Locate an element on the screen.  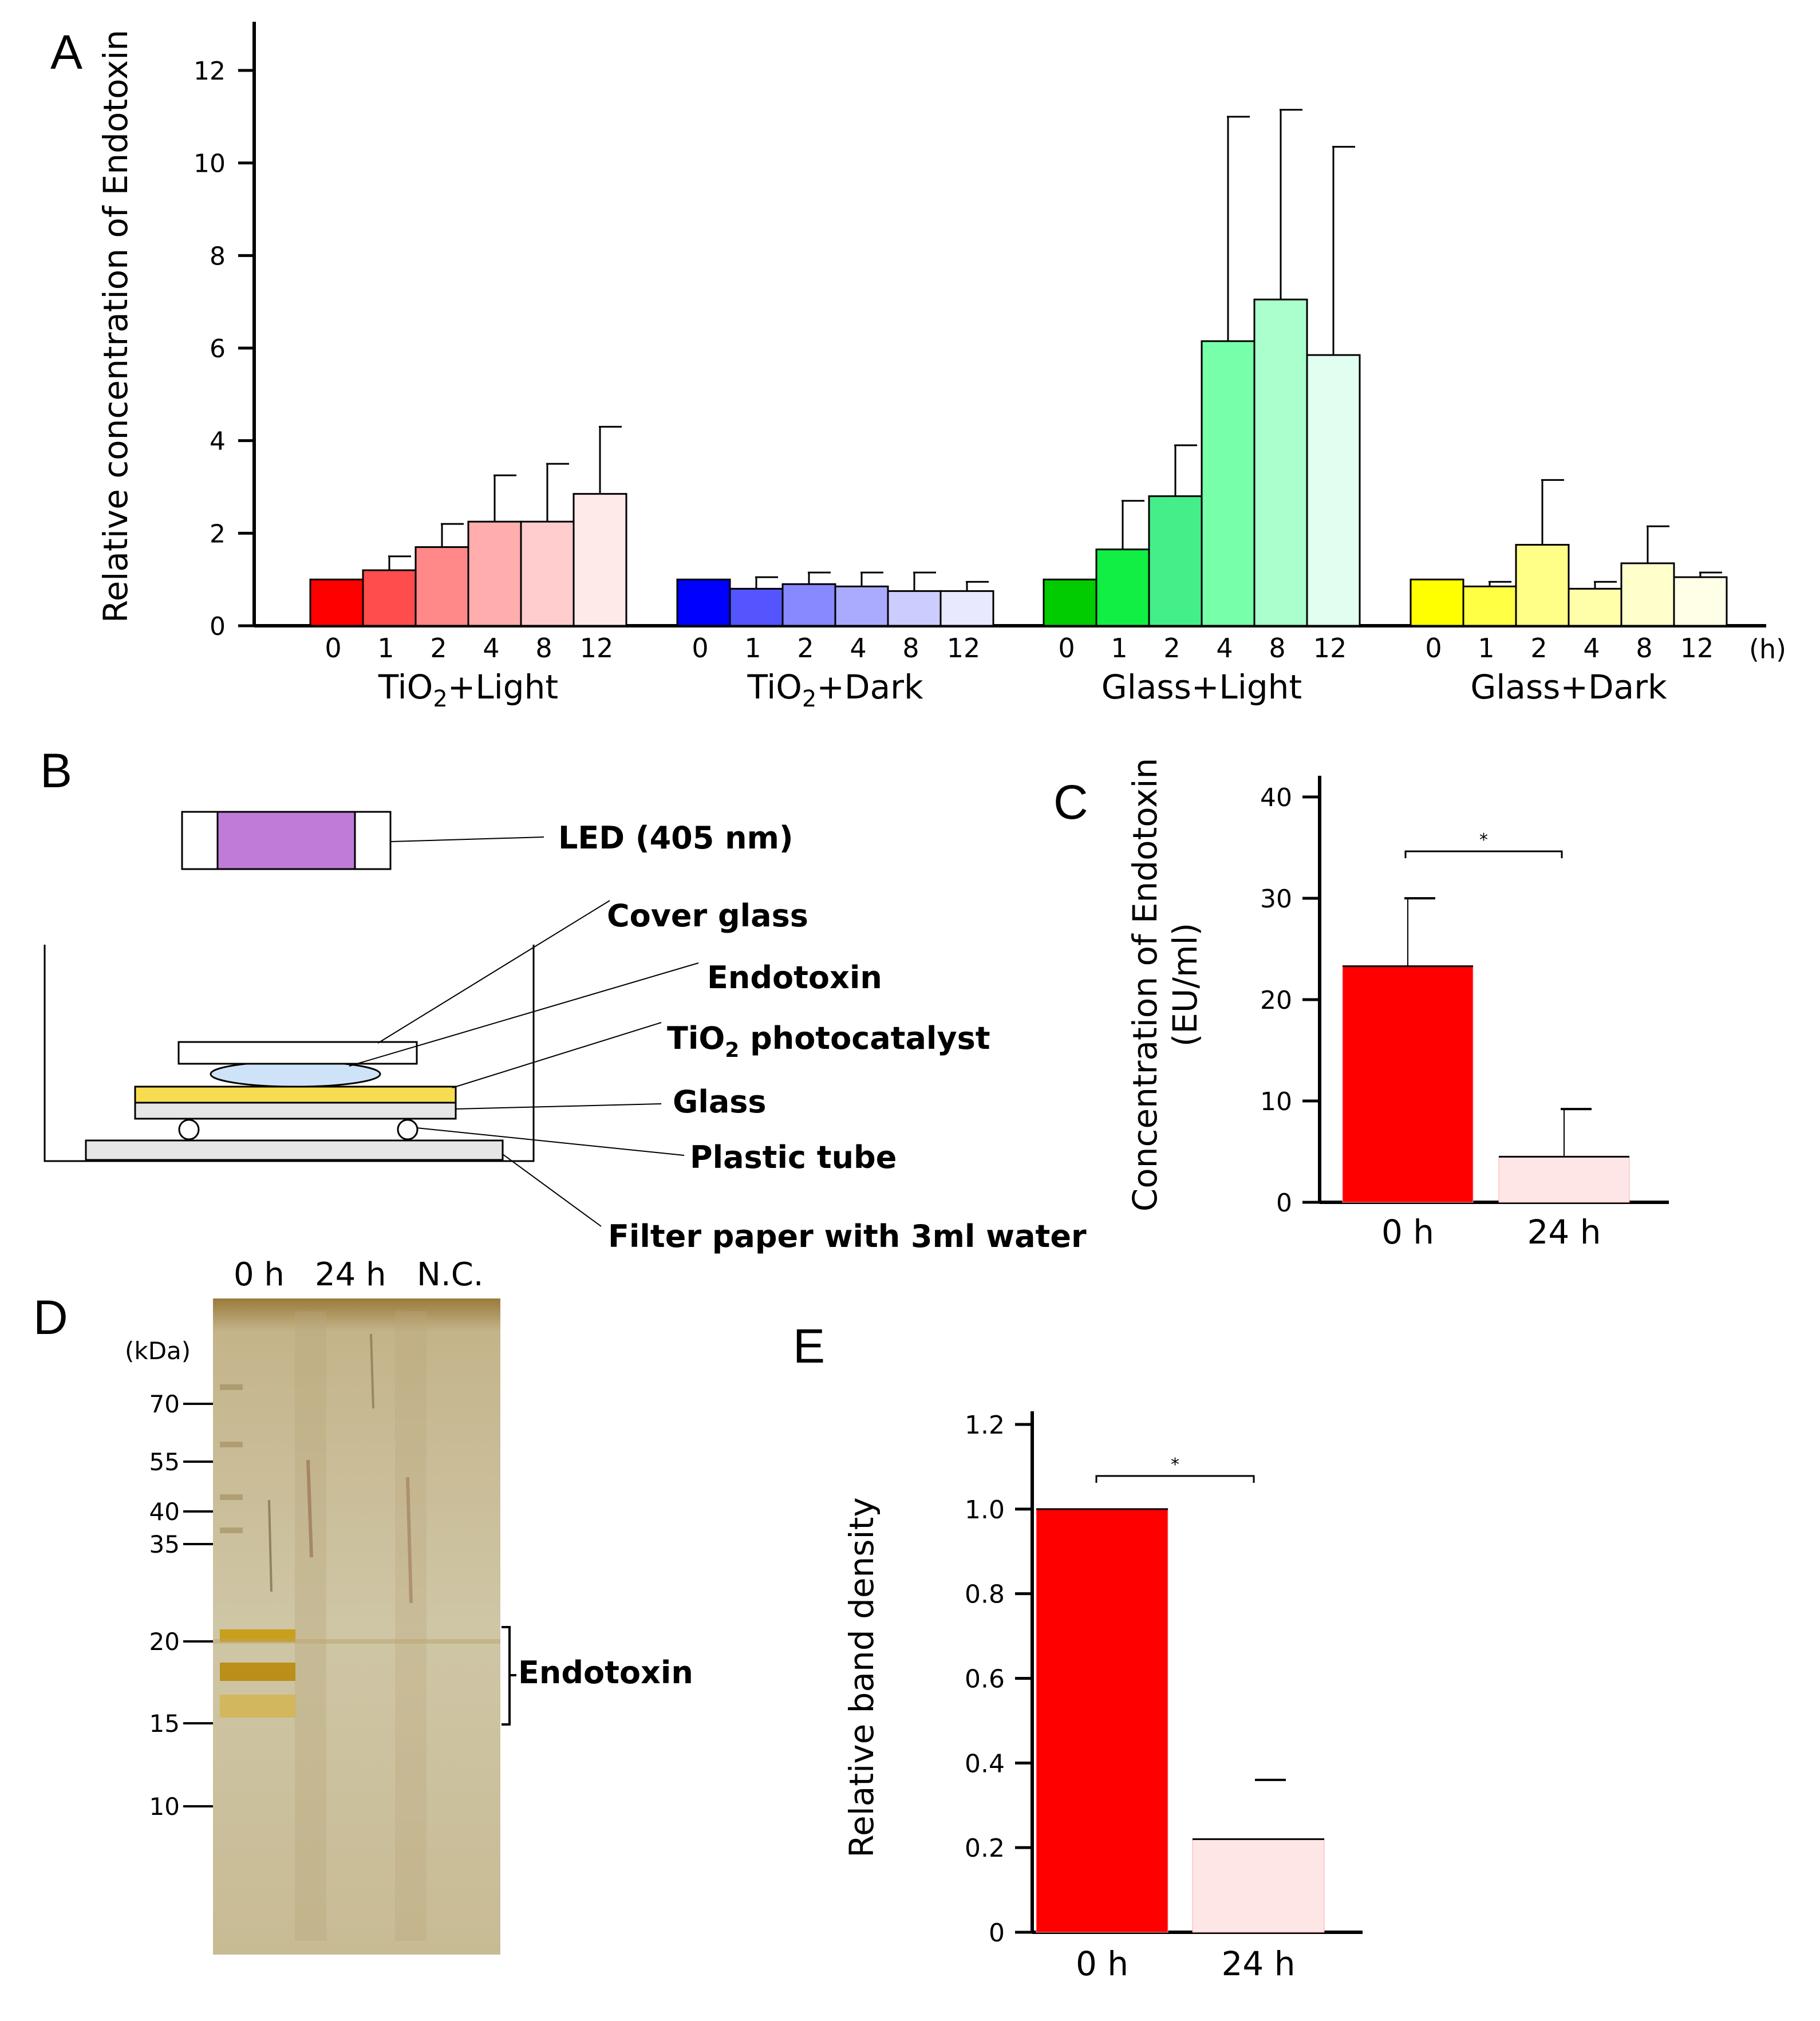
y-tick-label: 8 is located at coordinates (218, 256).